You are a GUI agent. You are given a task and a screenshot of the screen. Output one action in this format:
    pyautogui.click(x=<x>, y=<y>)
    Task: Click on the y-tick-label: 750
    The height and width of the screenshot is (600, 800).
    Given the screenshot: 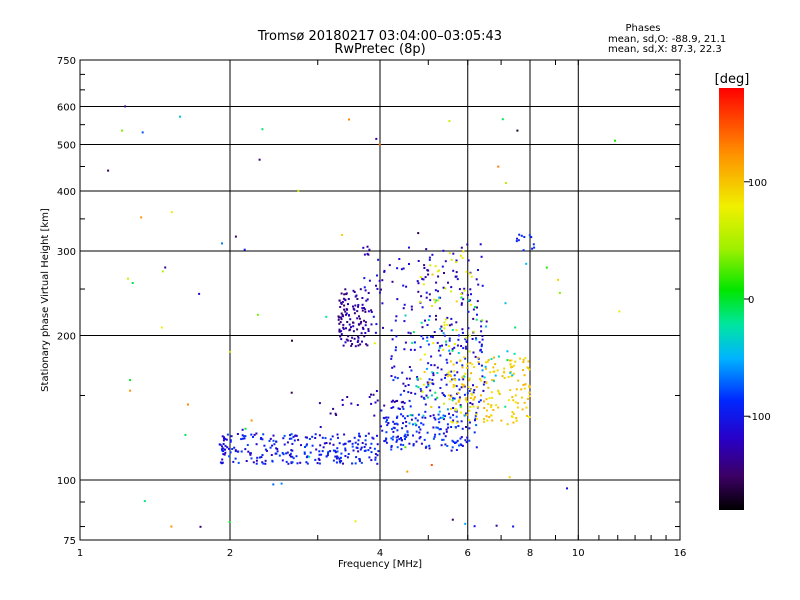 What is the action you would take?
    pyautogui.click(x=66, y=61)
    